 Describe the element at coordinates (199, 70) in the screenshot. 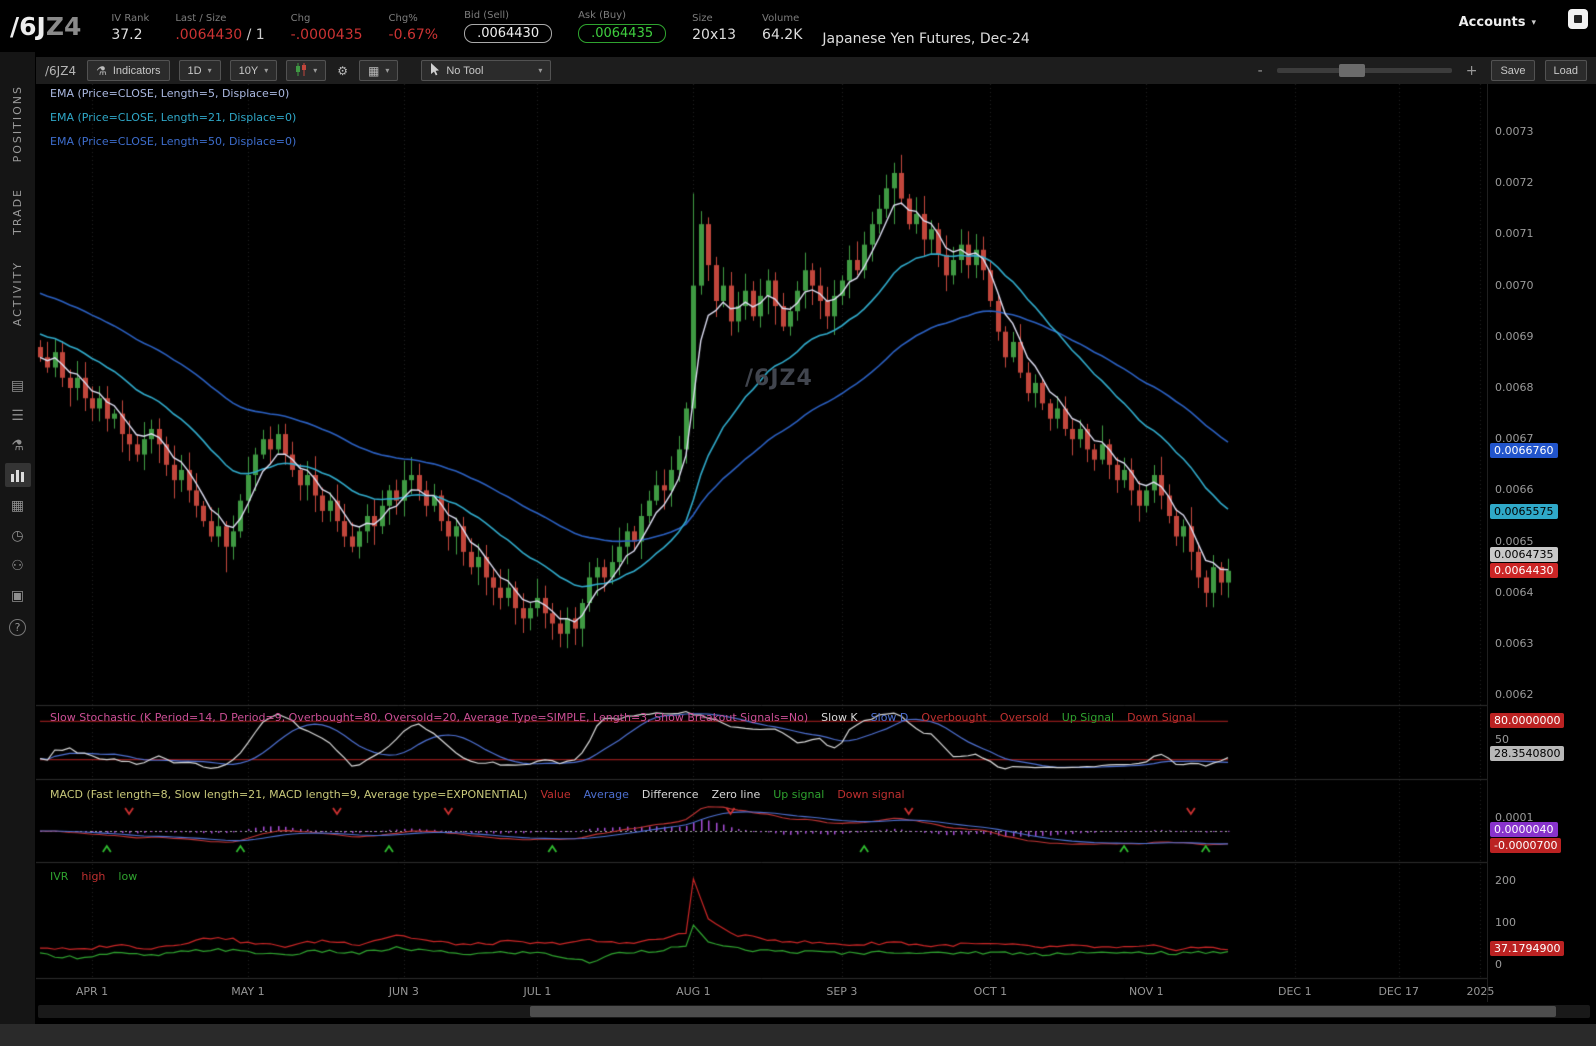

I see `timeframe-dropdown: 1D ▾` at that location.